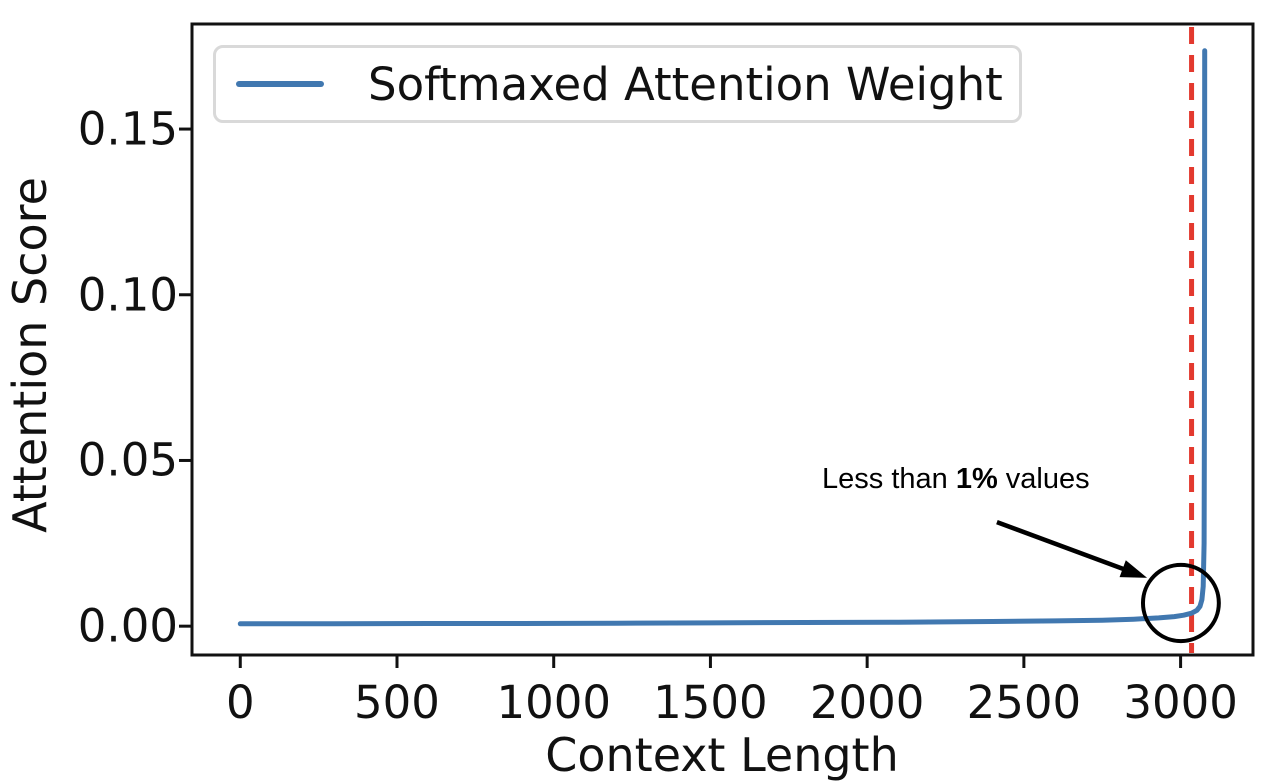 The height and width of the screenshot is (783, 1280). What do you see at coordinates (1180, 702) in the screenshot?
I see `x-tick-label-3000: 3000` at bounding box center [1180, 702].